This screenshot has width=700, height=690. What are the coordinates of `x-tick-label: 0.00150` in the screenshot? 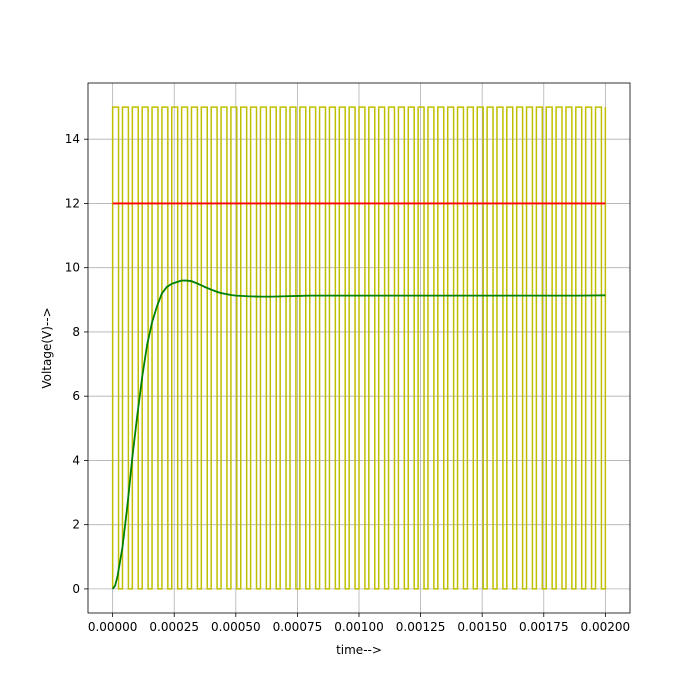 It's located at (482, 627).